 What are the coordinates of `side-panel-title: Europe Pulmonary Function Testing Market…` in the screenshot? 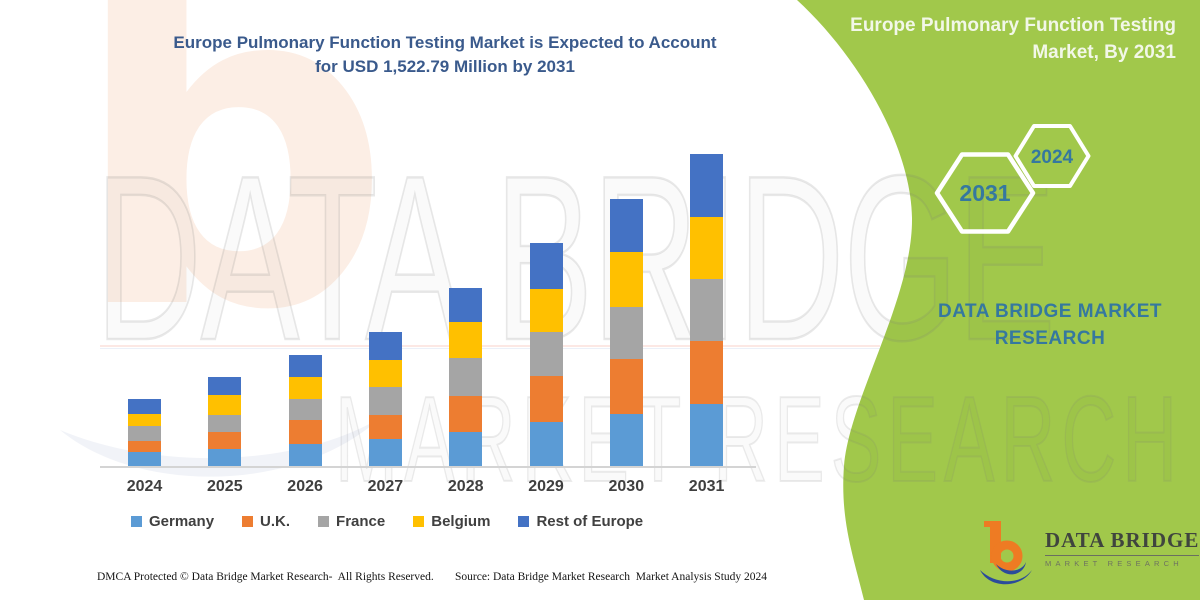 It's located at (991, 39).